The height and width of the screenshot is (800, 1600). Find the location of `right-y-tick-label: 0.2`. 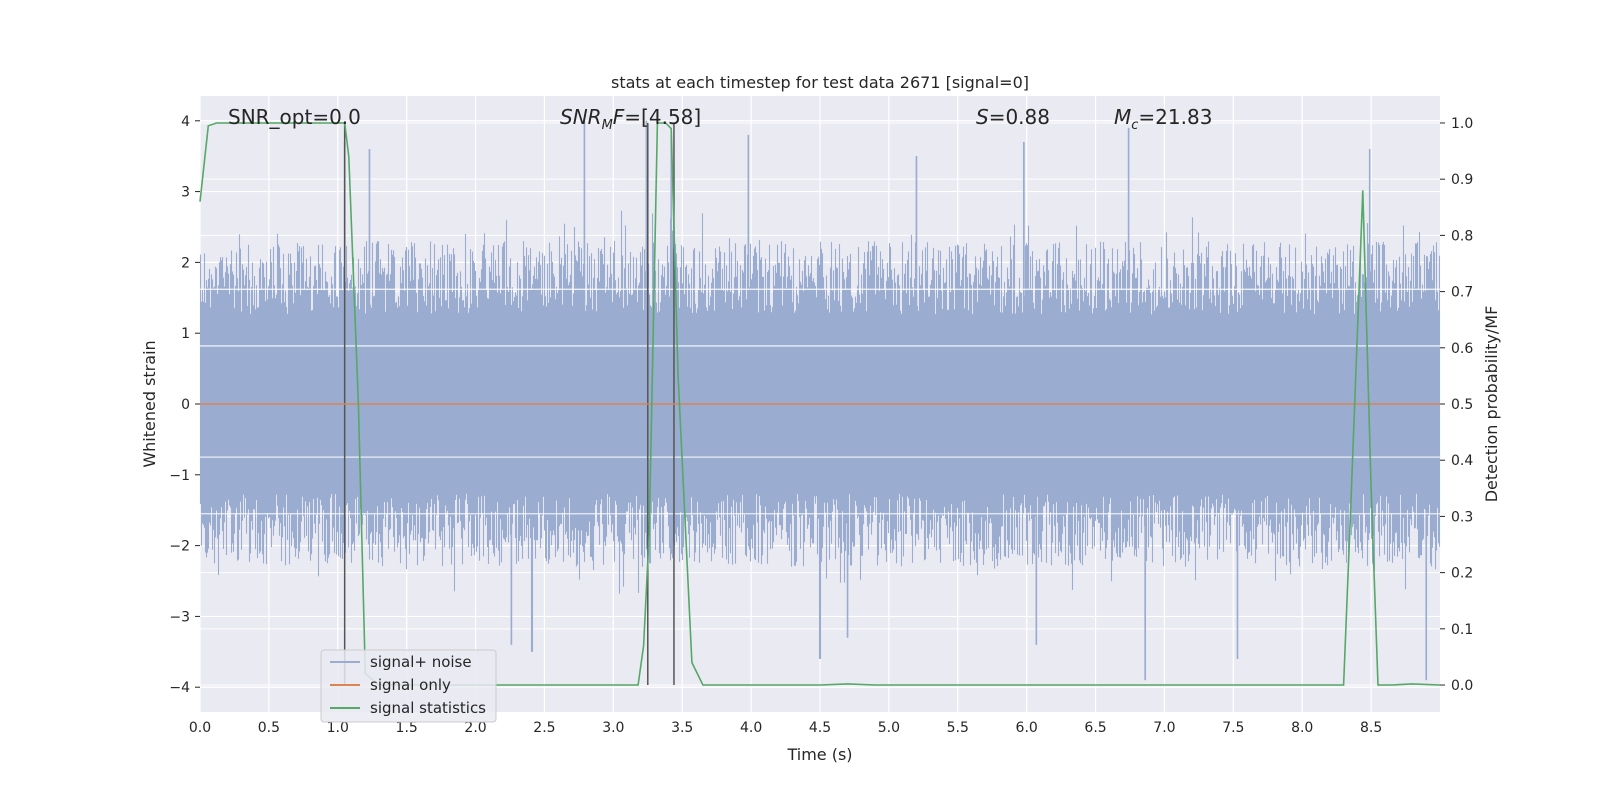

right-y-tick-label: 0.2 is located at coordinates (1462, 574).